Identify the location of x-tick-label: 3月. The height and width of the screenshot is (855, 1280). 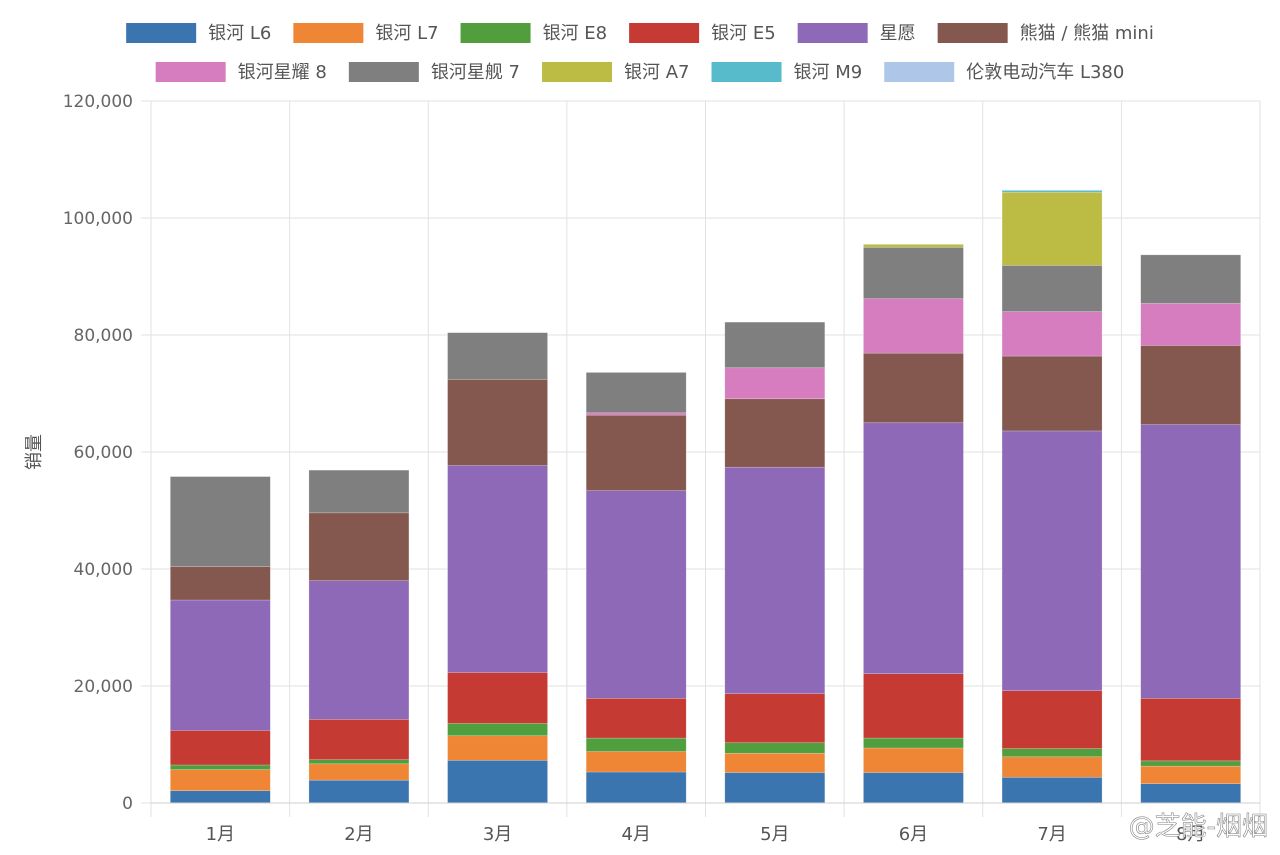
(497, 834).